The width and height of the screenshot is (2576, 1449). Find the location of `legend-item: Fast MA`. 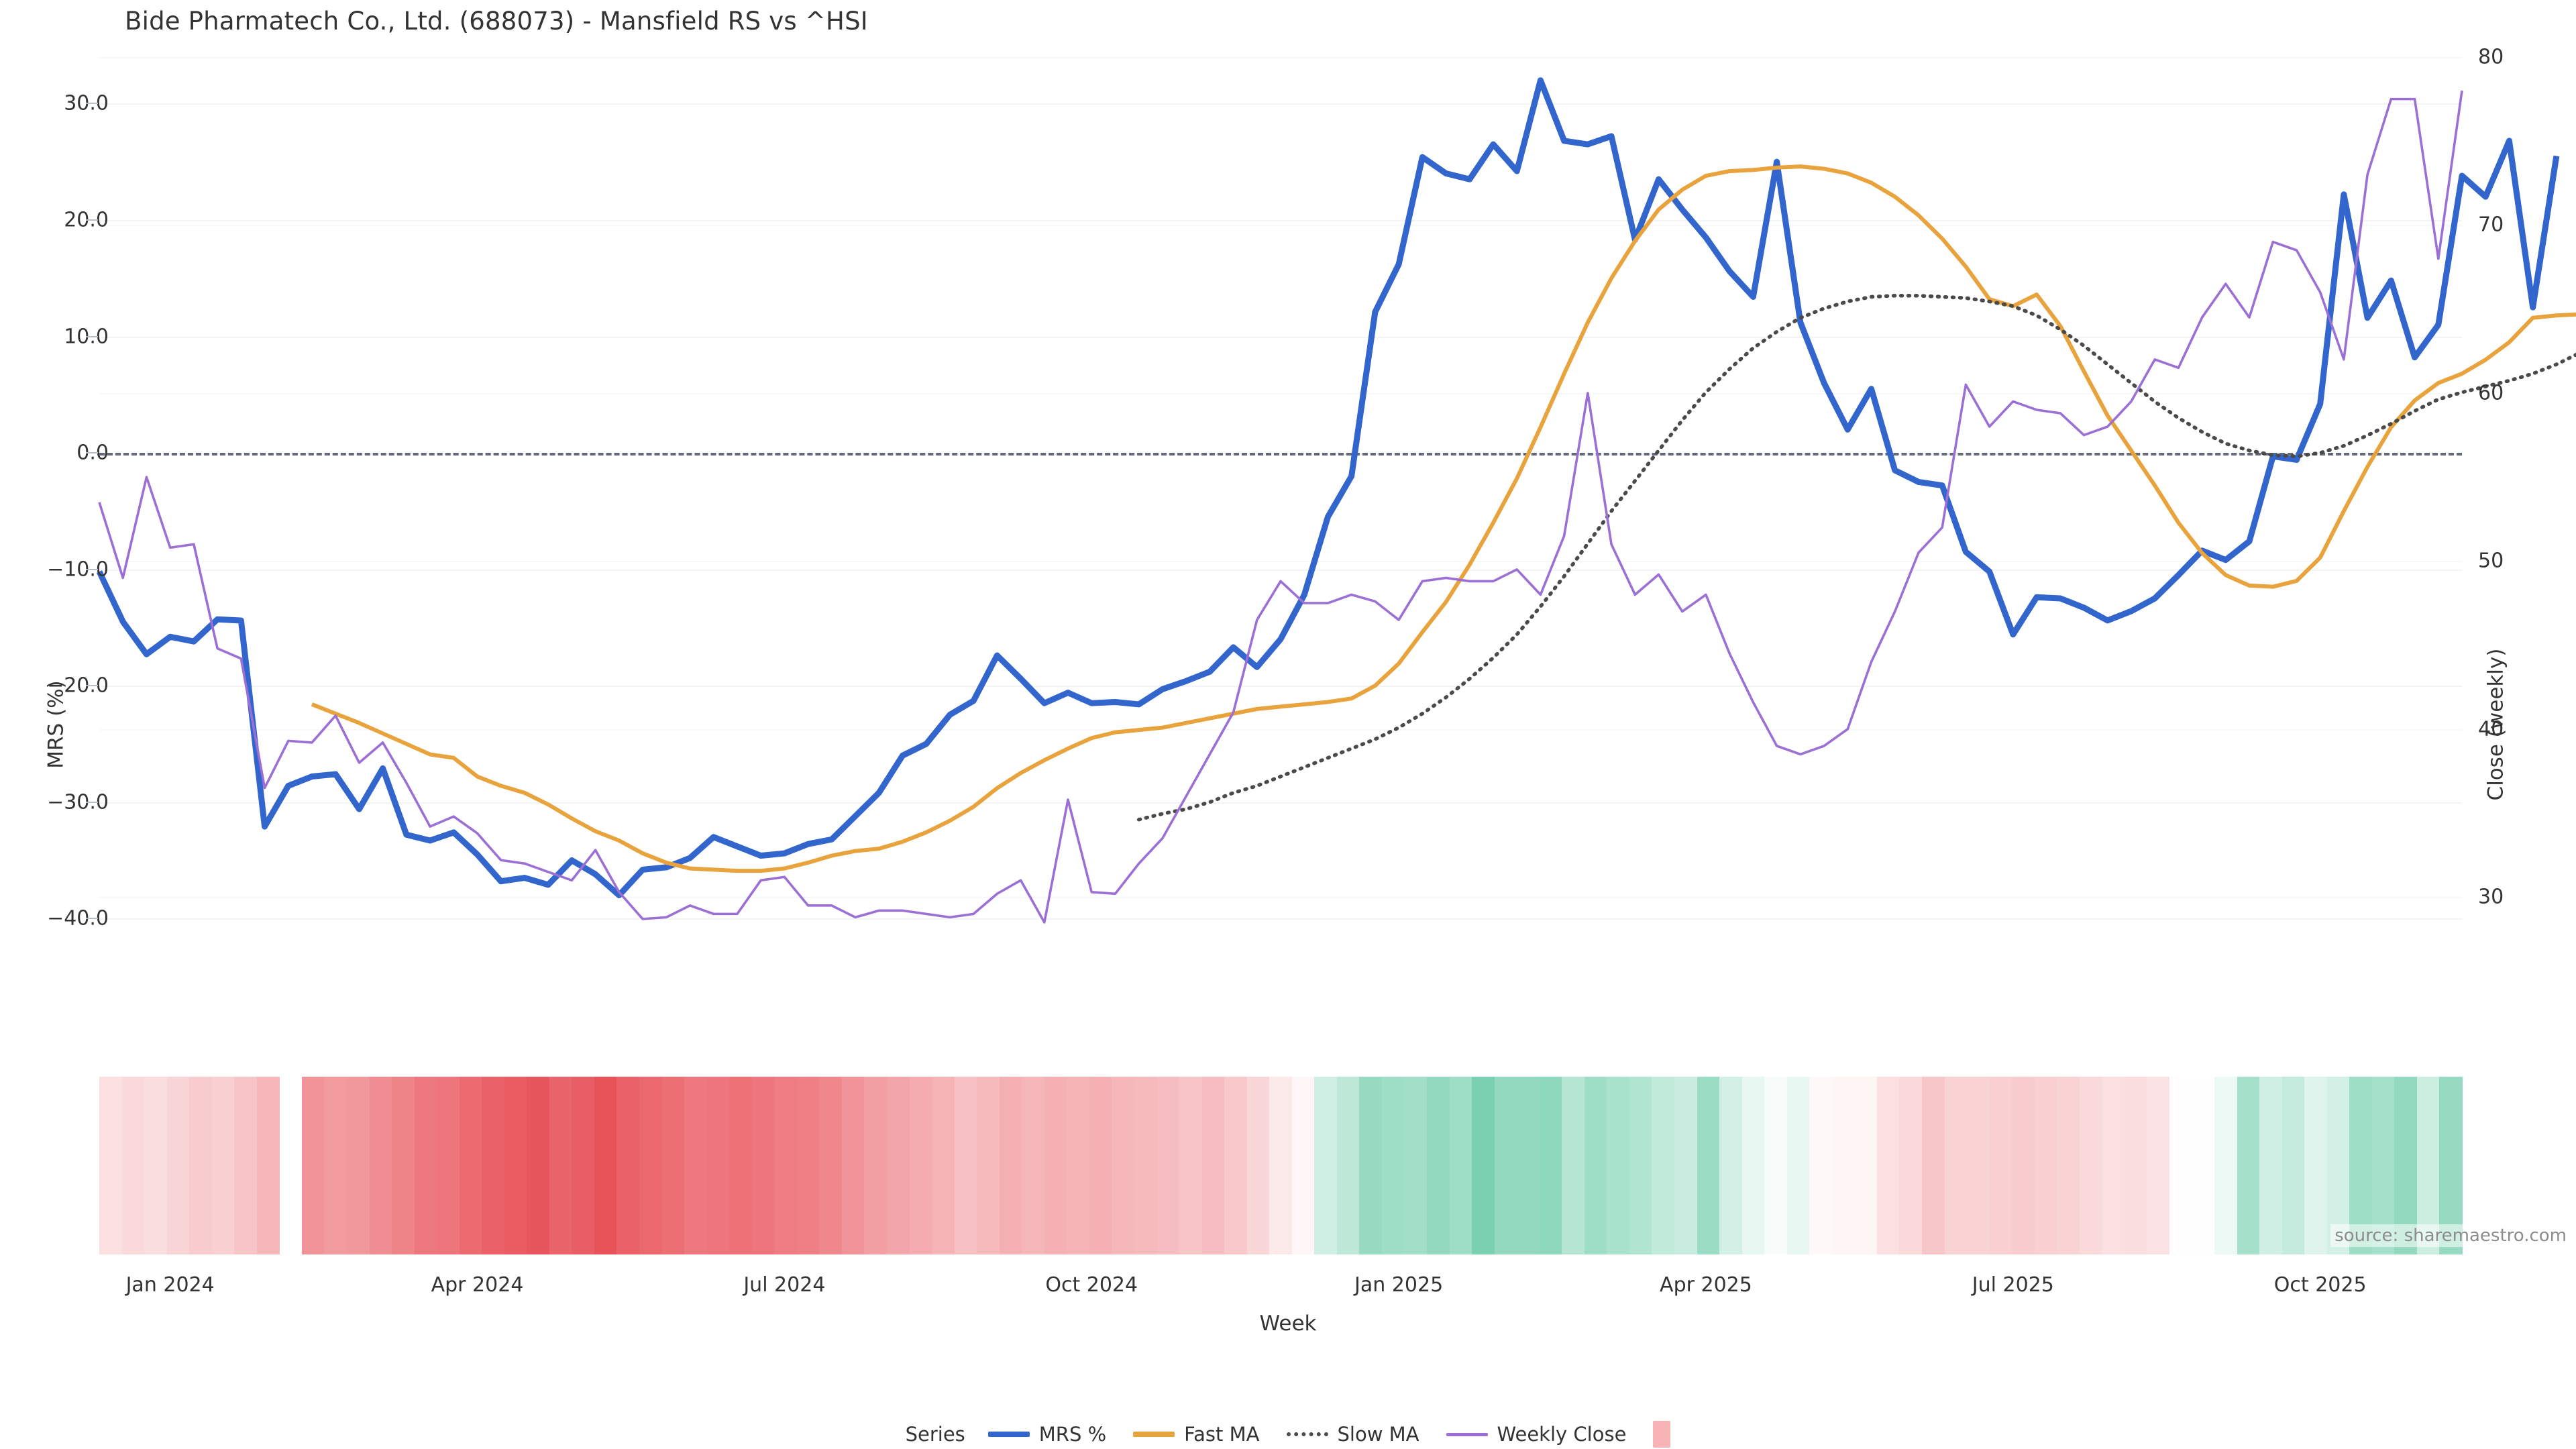

legend-item: Fast MA is located at coordinates (1196, 1434).